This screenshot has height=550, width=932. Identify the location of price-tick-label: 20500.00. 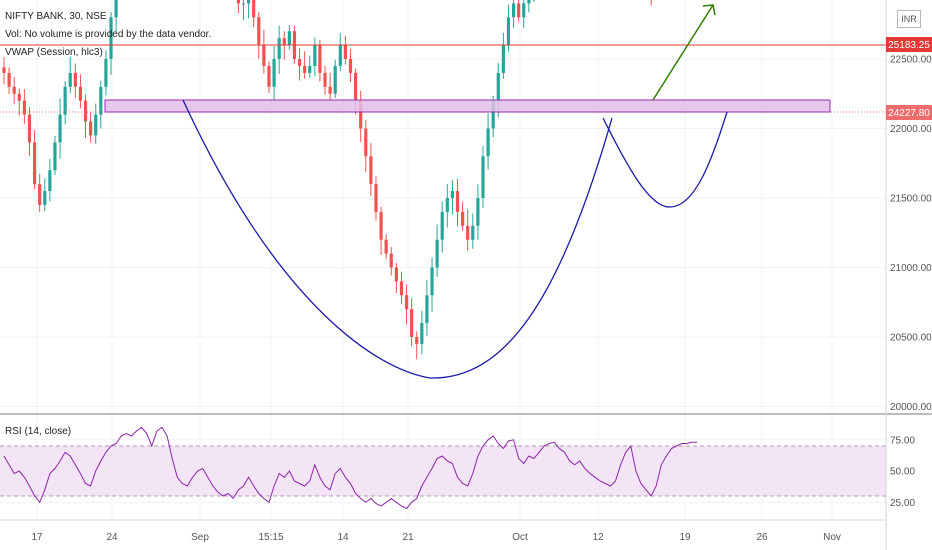
(911, 338).